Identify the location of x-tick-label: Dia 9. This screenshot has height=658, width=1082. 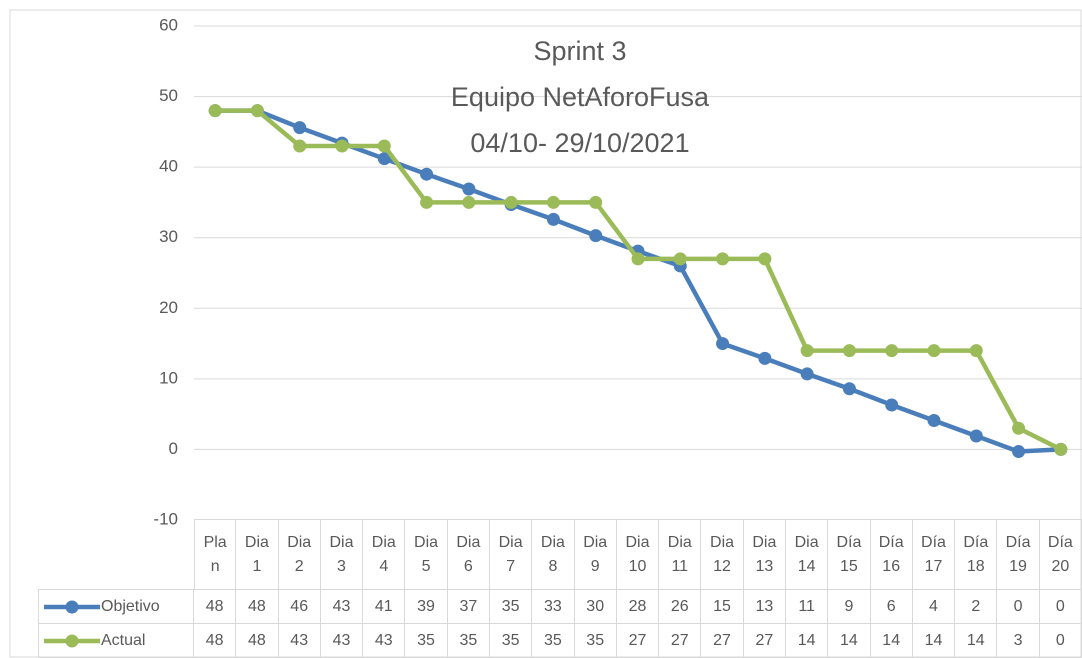
(595, 555).